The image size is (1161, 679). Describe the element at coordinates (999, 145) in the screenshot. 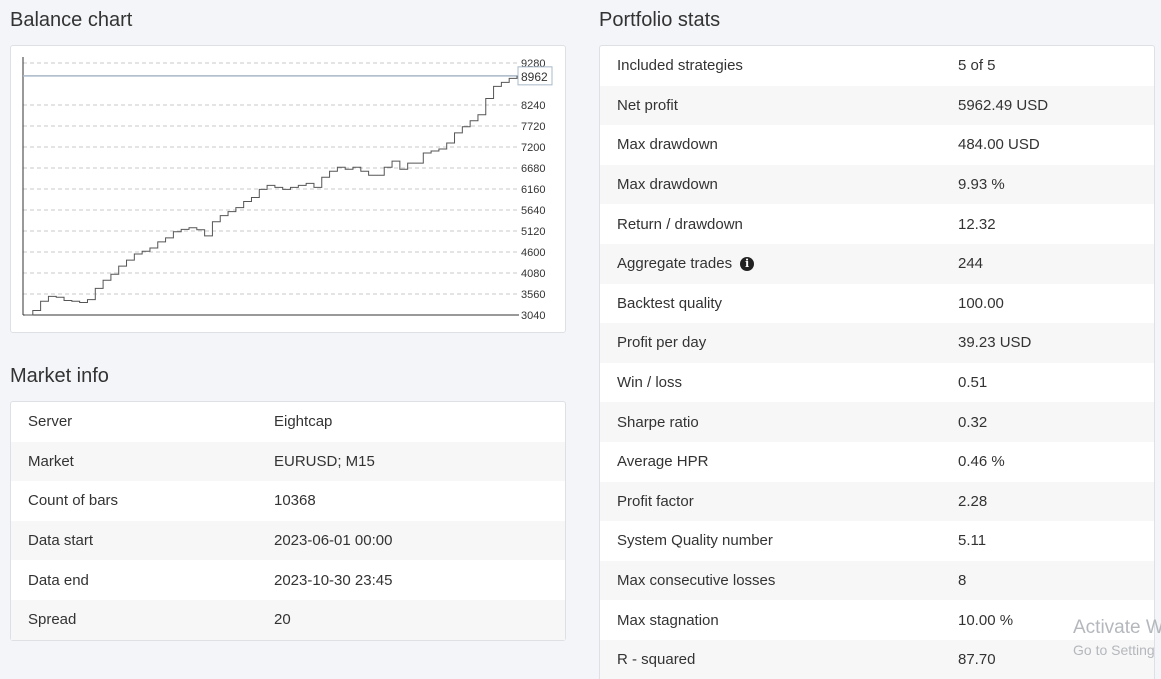

I see `portfolio-stats-value: 484.00 USD` at that location.